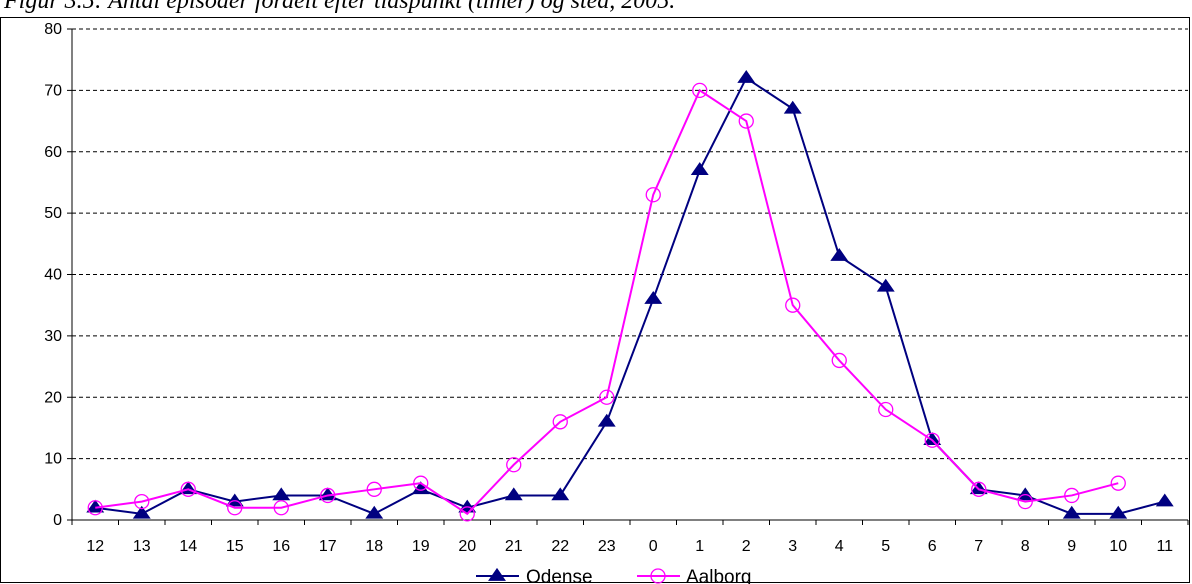 The image size is (1192, 584). I want to click on legend-item-odense: Odense, so click(534, 575).